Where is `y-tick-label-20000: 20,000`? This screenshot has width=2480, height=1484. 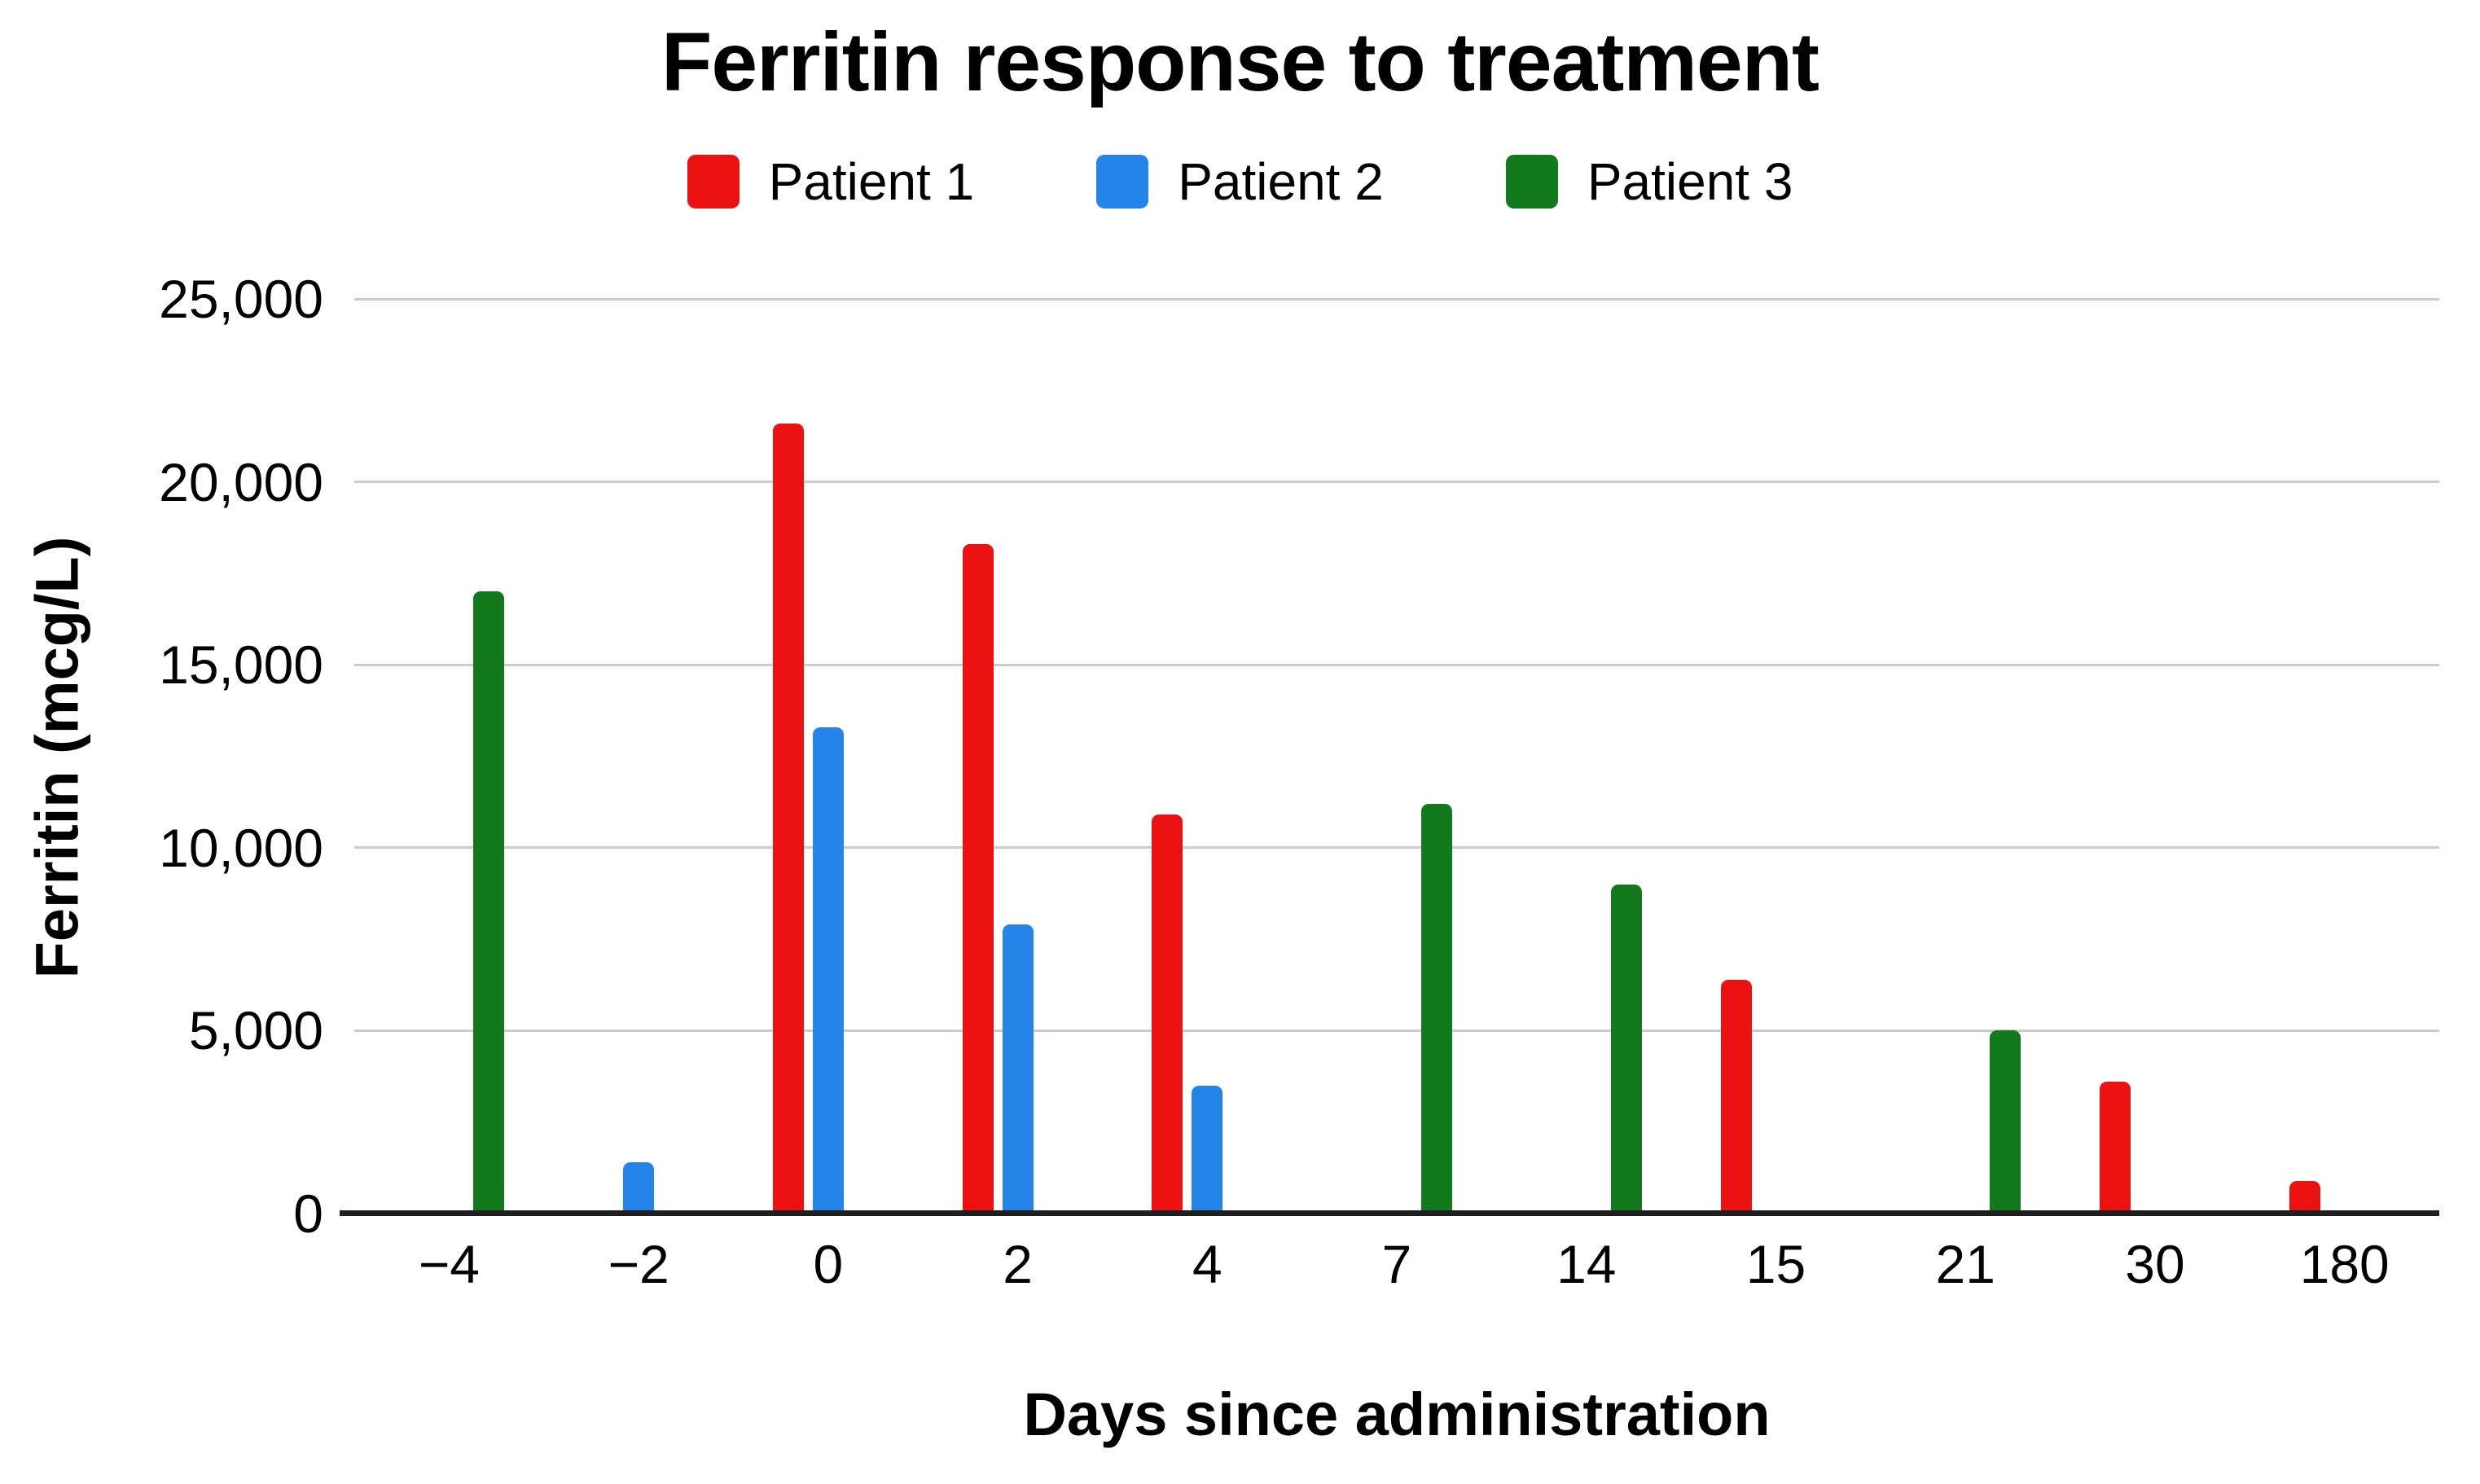 y-tick-label-20000: 20,000 is located at coordinates (241, 481).